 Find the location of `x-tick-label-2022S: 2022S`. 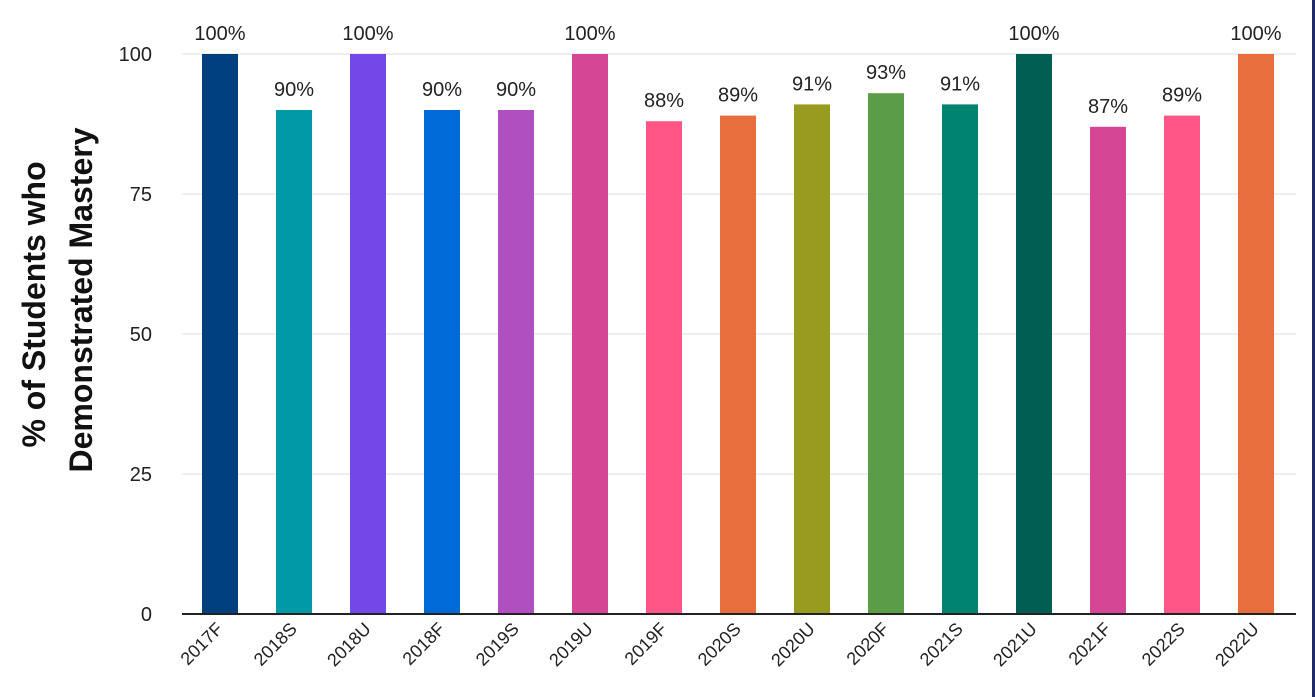

x-tick-label-2022S: 2022S is located at coordinates (1163, 644).